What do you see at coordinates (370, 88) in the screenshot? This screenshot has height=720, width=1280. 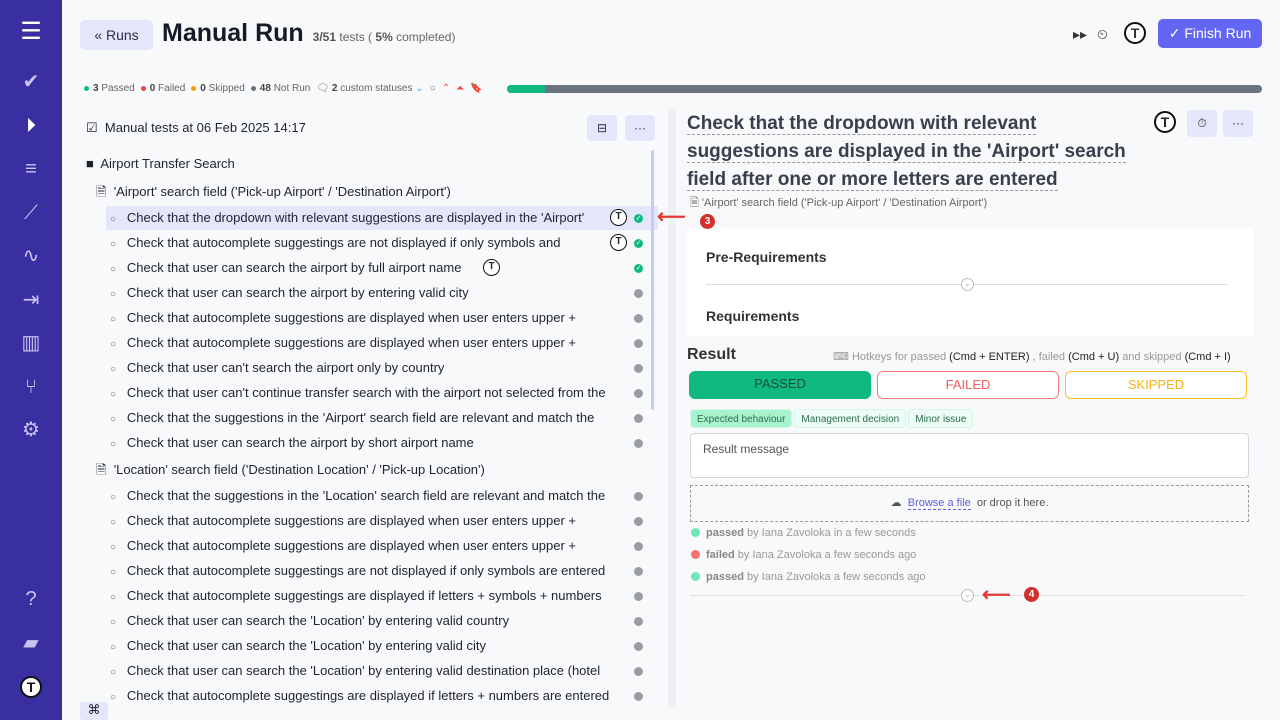 I see `custom-statuses-dropdown: 🗨 2 custom statuses ⌄` at bounding box center [370, 88].